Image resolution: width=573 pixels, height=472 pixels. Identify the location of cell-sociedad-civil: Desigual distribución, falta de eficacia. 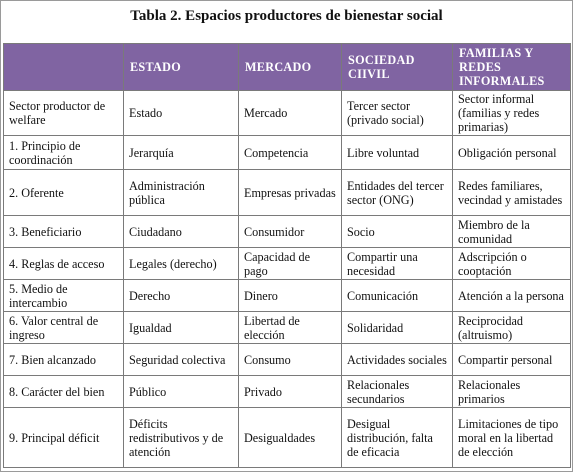
(397, 437).